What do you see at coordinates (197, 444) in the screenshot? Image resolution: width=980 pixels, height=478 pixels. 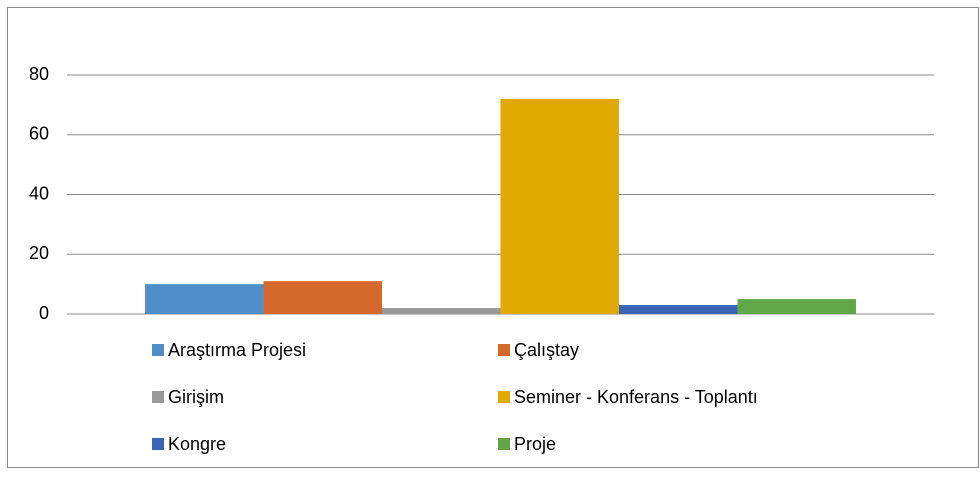 I see `legend-label: Kongre` at bounding box center [197, 444].